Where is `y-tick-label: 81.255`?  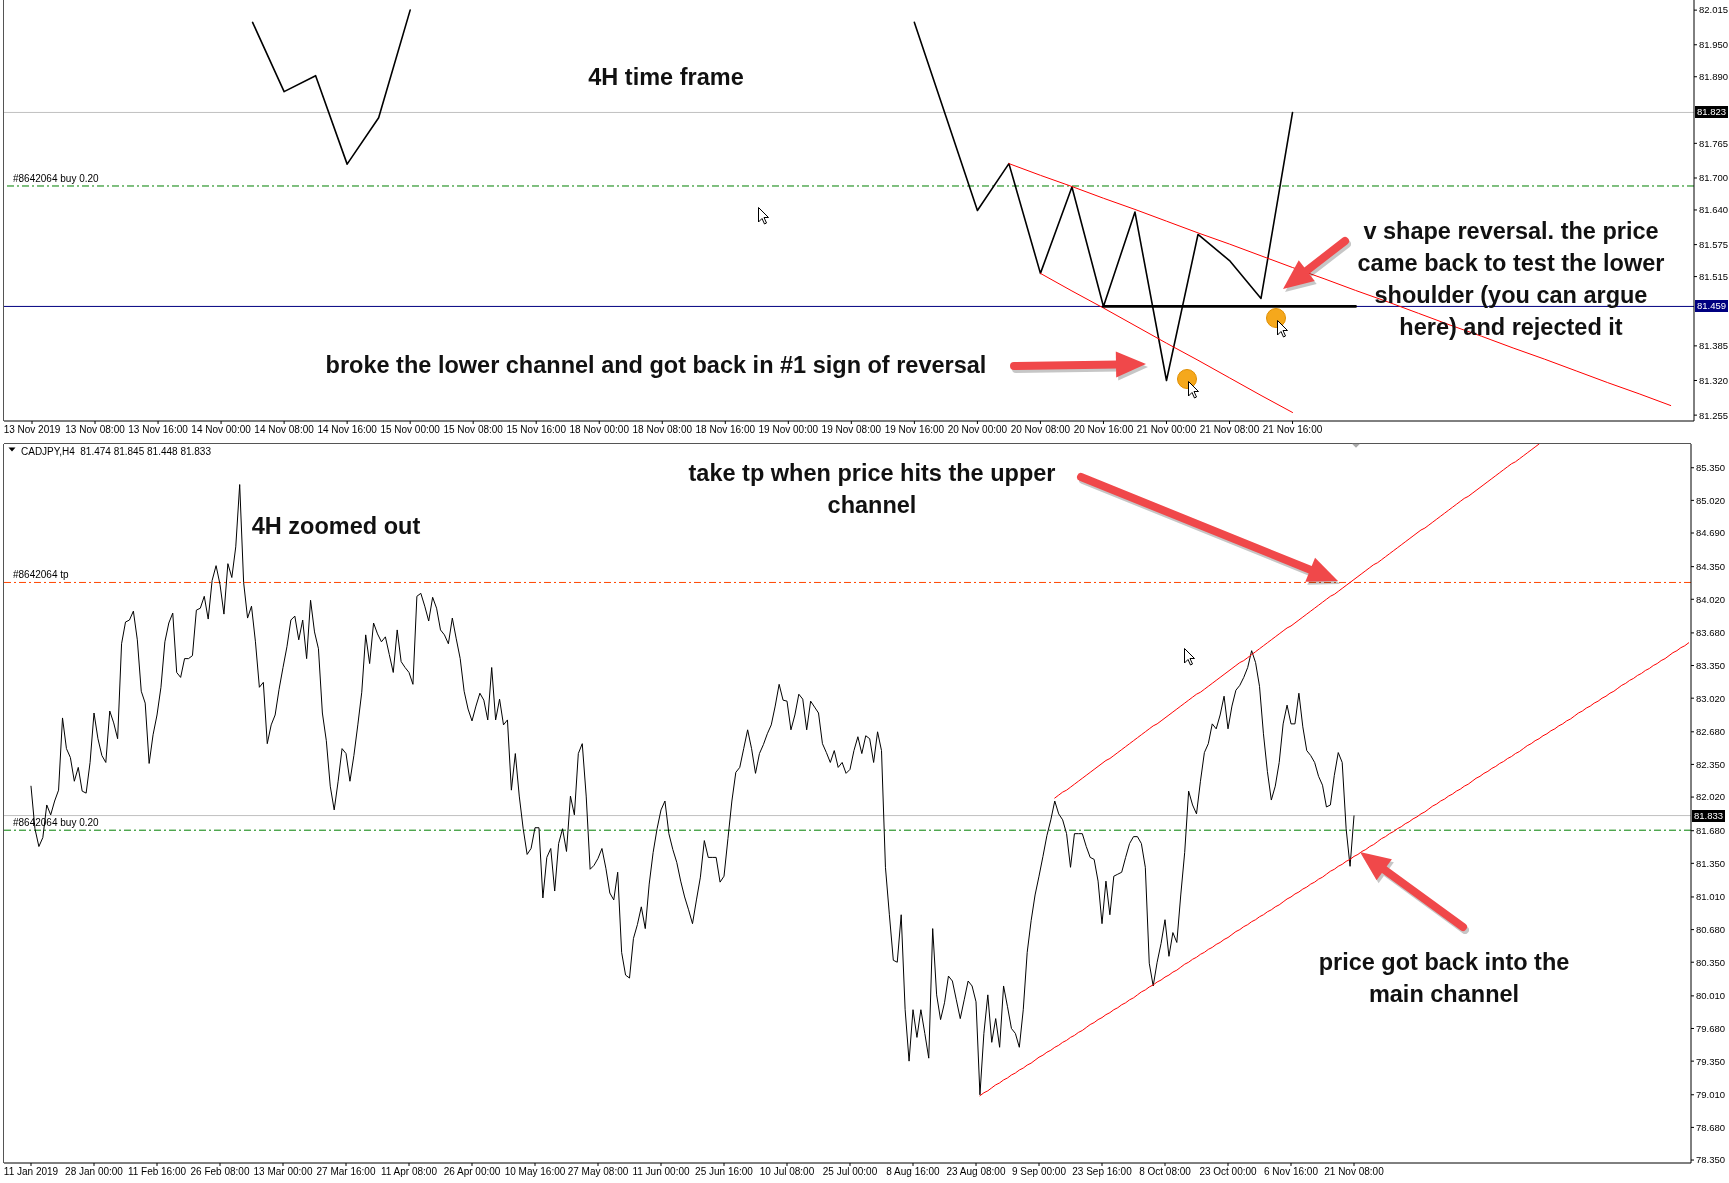 y-tick-label: 81.255 is located at coordinates (1714, 415).